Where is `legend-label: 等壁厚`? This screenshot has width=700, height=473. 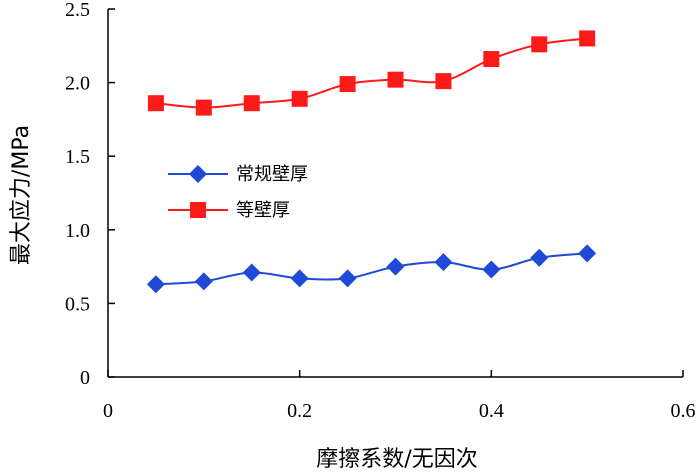 legend-label: 等壁厚 is located at coordinates (263, 210).